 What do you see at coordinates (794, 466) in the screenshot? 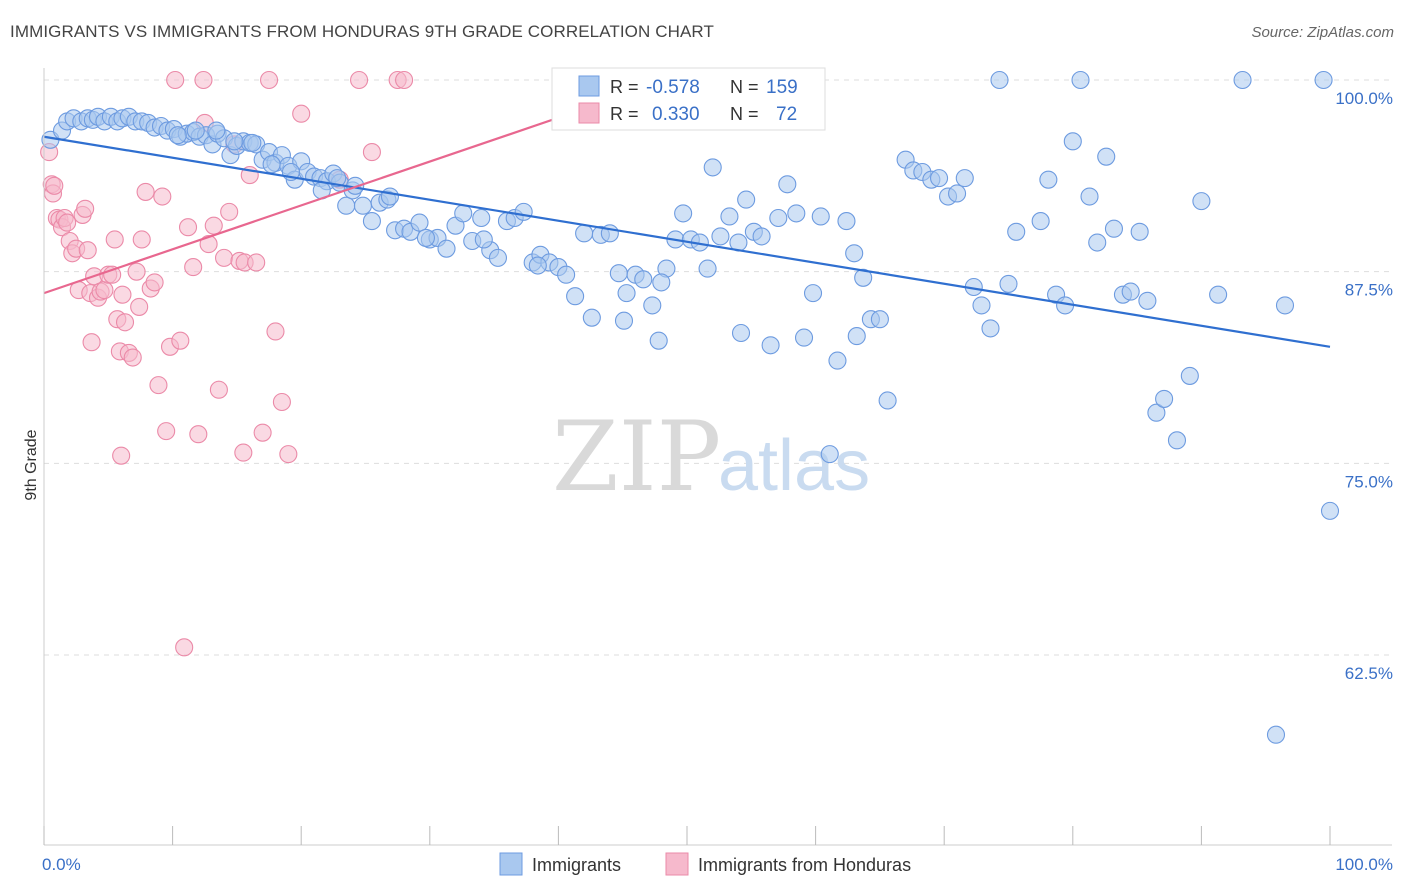
I see `watermark-atlas: atlas` at bounding box center [794, 466].